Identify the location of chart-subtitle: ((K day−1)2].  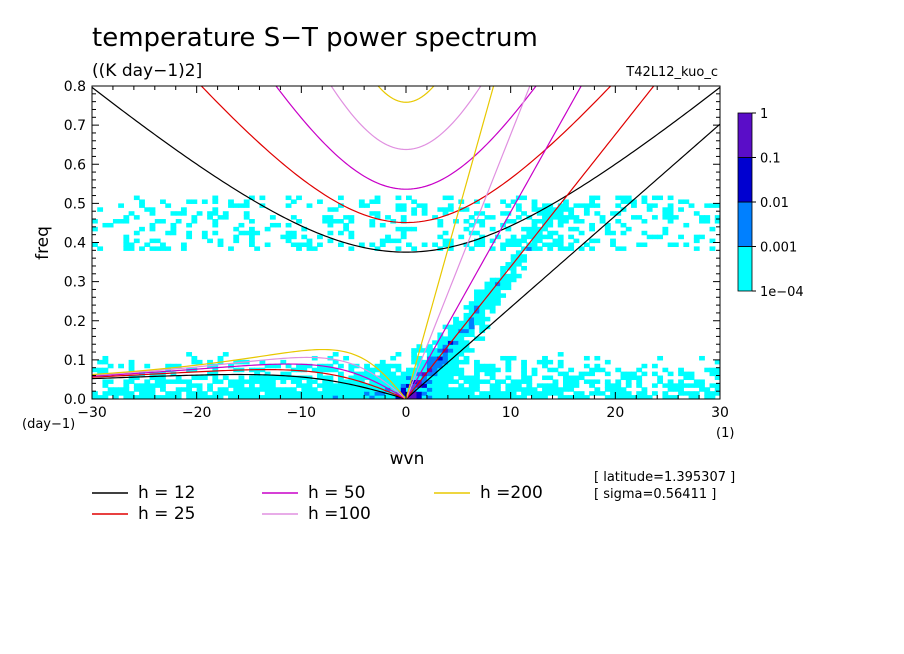
(147, 71).